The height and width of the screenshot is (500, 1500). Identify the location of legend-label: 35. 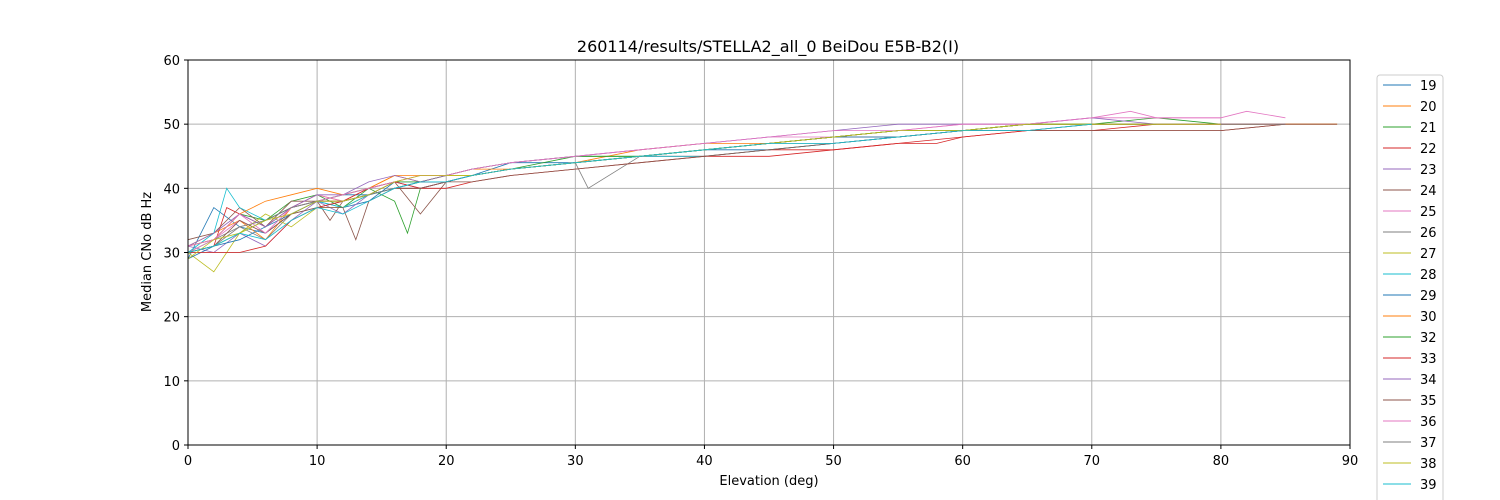
(1428, 401).